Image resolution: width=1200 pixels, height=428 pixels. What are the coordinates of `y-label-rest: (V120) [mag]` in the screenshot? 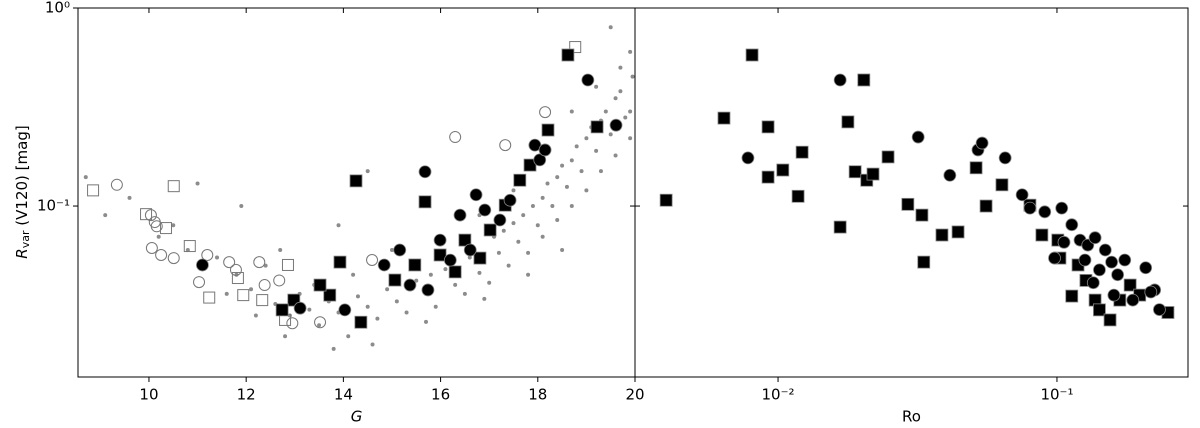 It's located at (22, 177).